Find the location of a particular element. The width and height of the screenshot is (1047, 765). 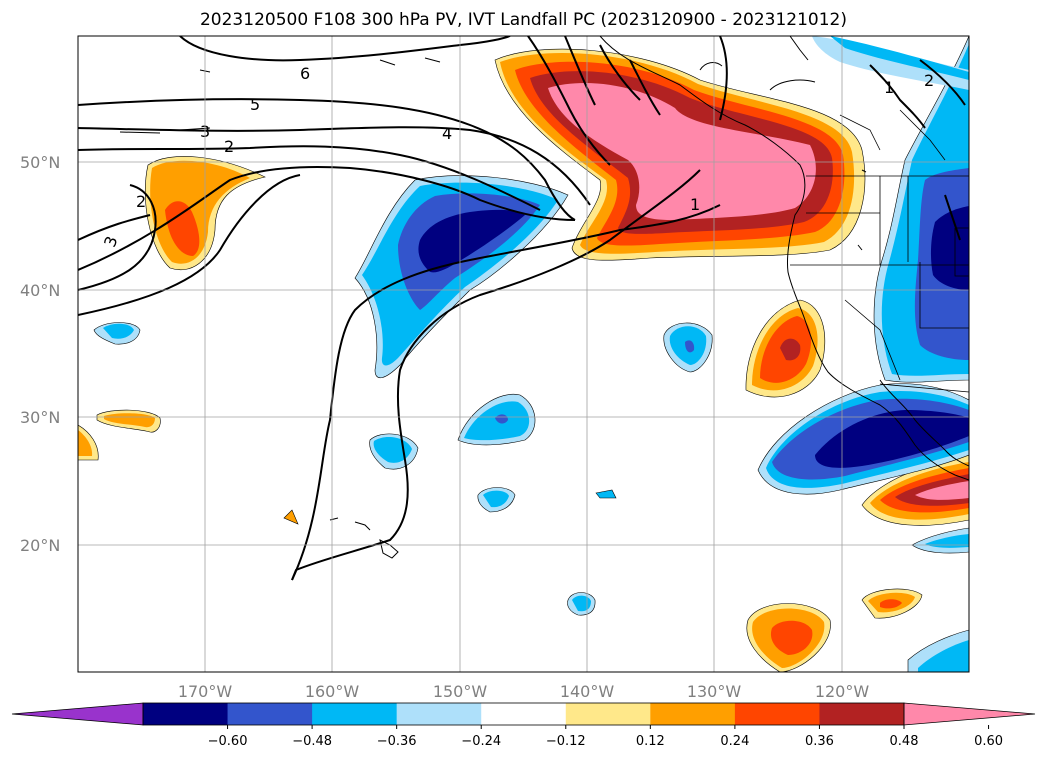

lon-label-130w: 130°W is located at coordinates (714, 691).